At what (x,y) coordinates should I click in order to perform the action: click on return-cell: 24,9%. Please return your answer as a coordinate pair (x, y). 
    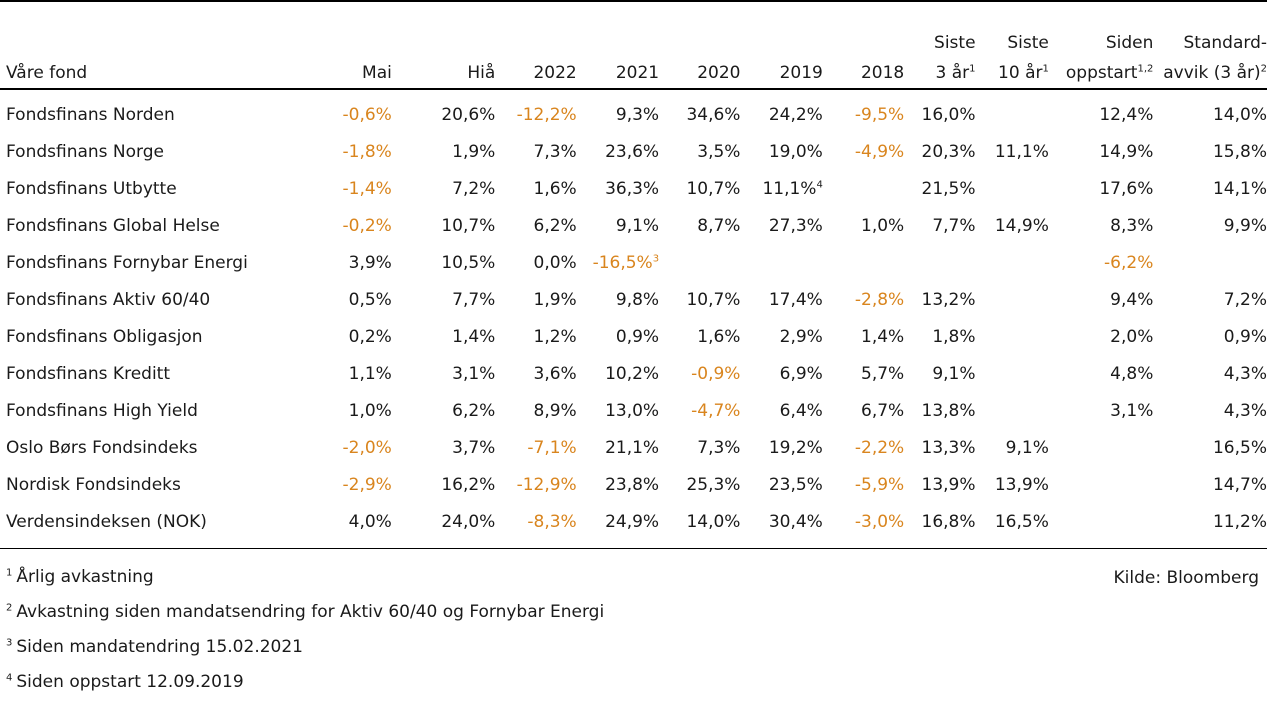
    Looking at the image, I should click on (618, 530).